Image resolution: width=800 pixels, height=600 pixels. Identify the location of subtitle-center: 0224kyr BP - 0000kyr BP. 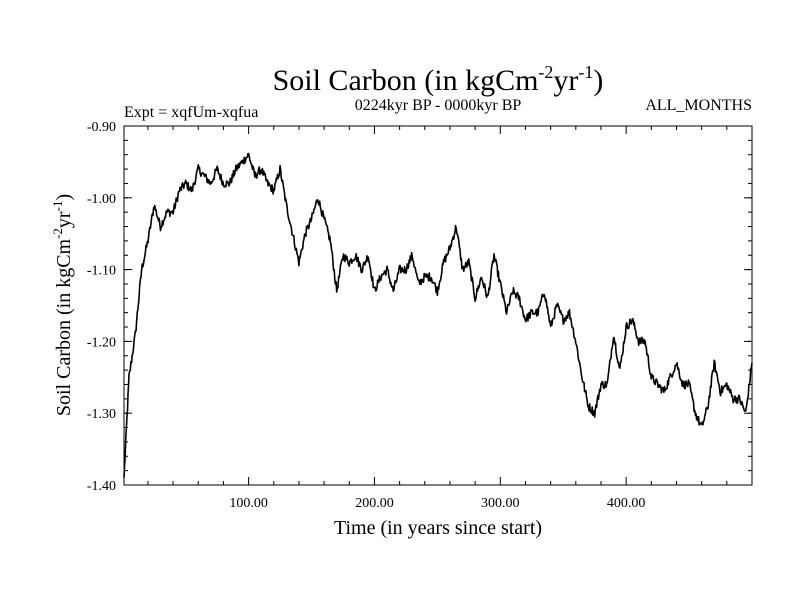
(438, 105).